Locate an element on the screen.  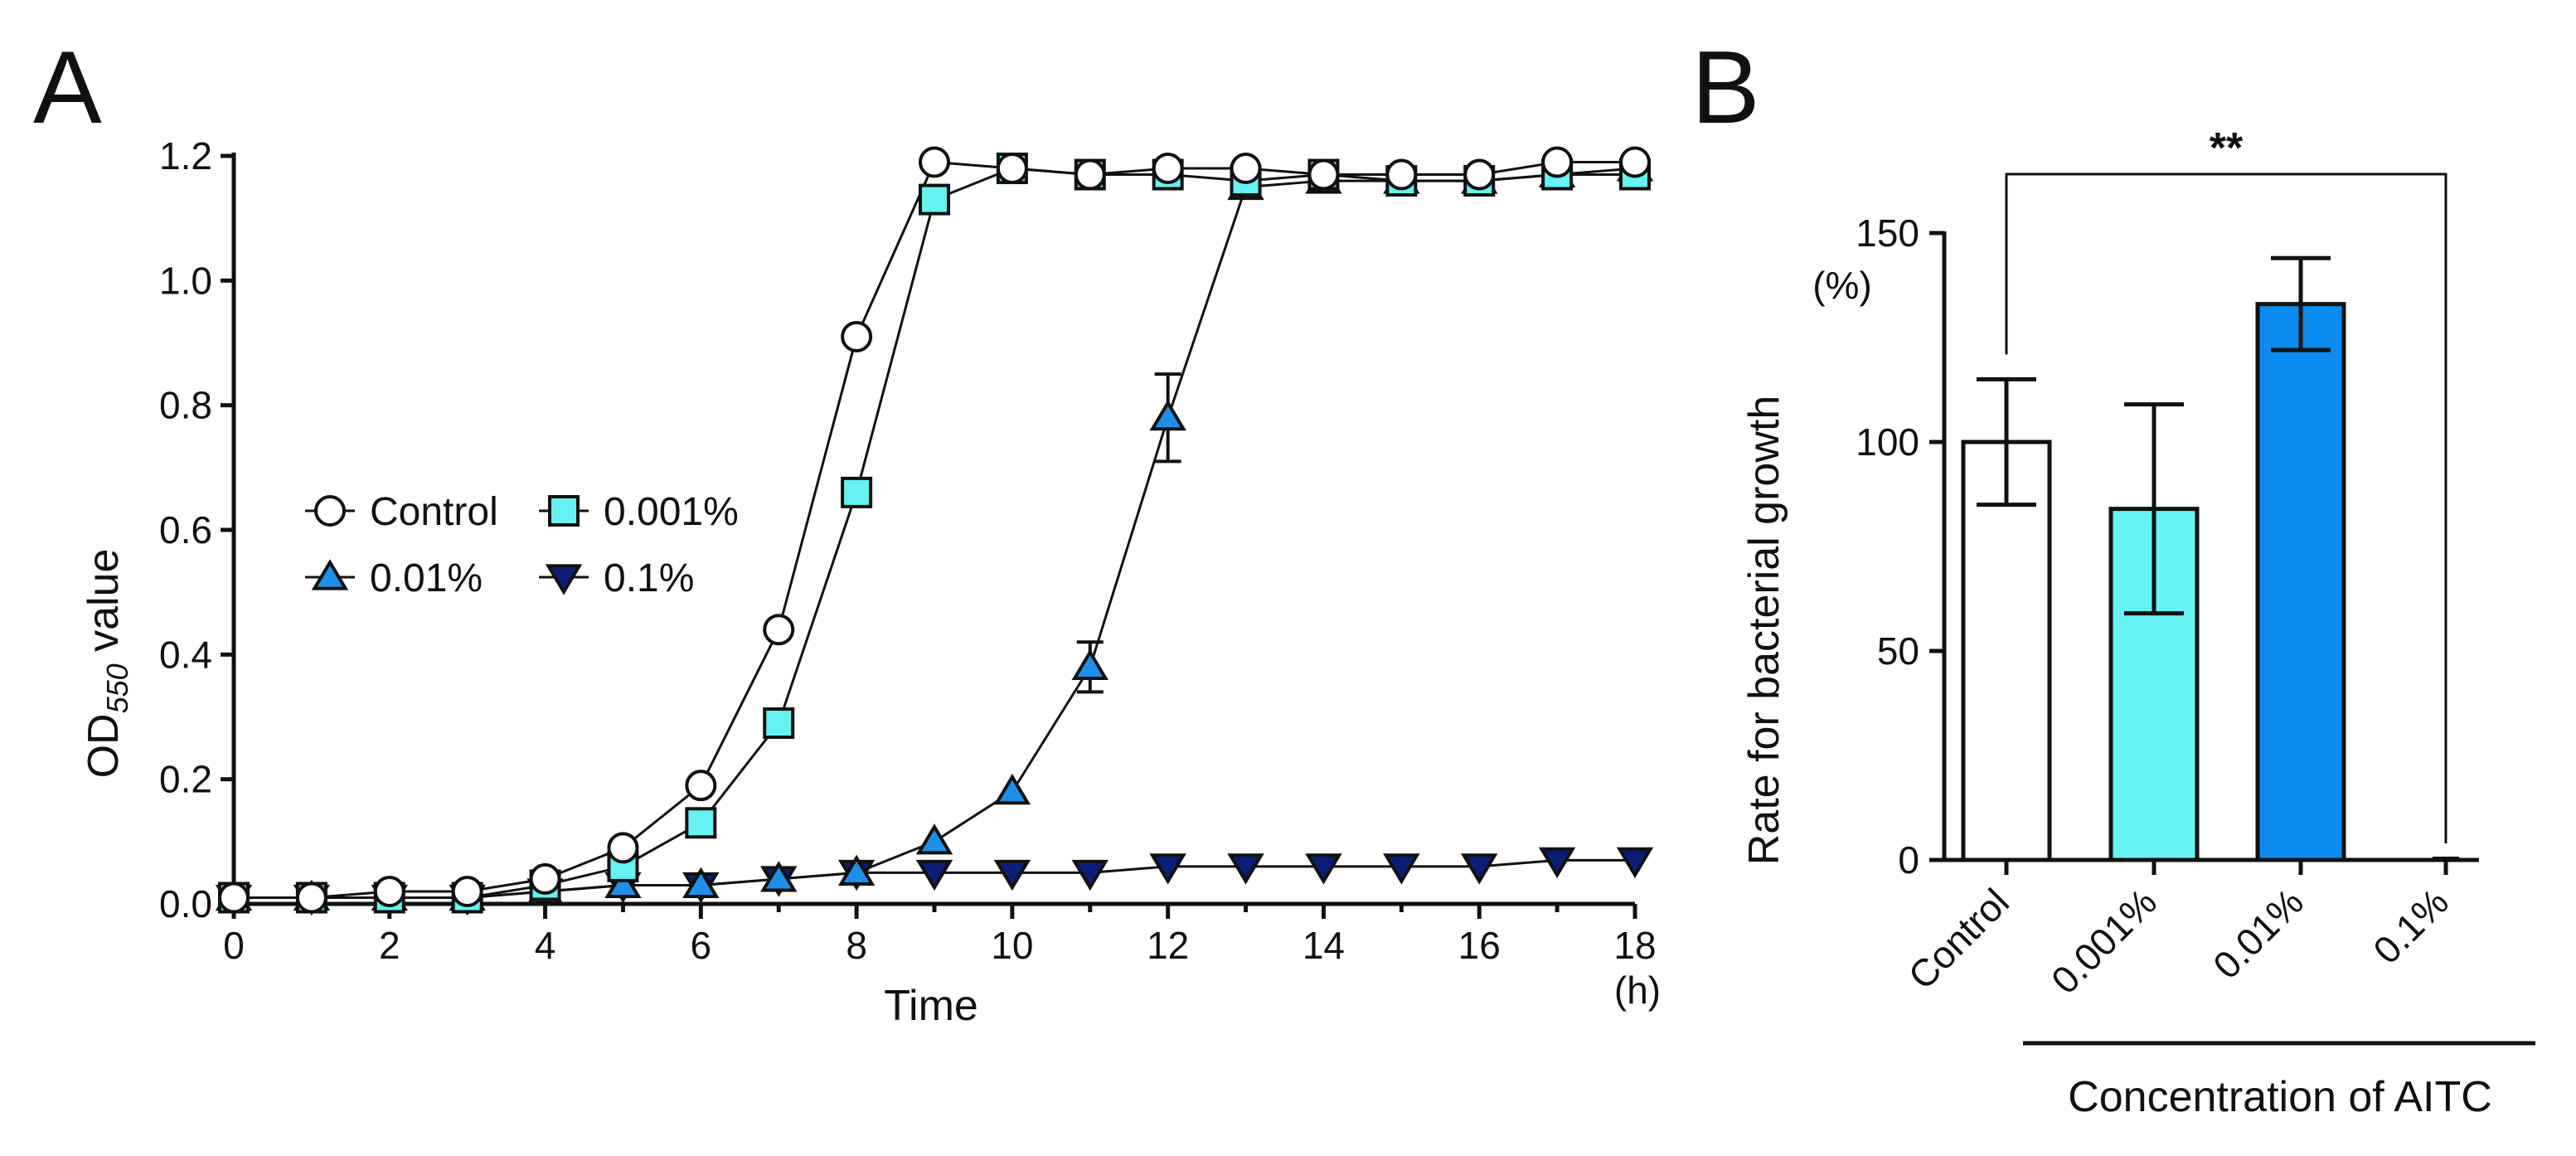
panel-b-x-axis-title: Concentration of AITC is located at coordinates (2280, 1097).